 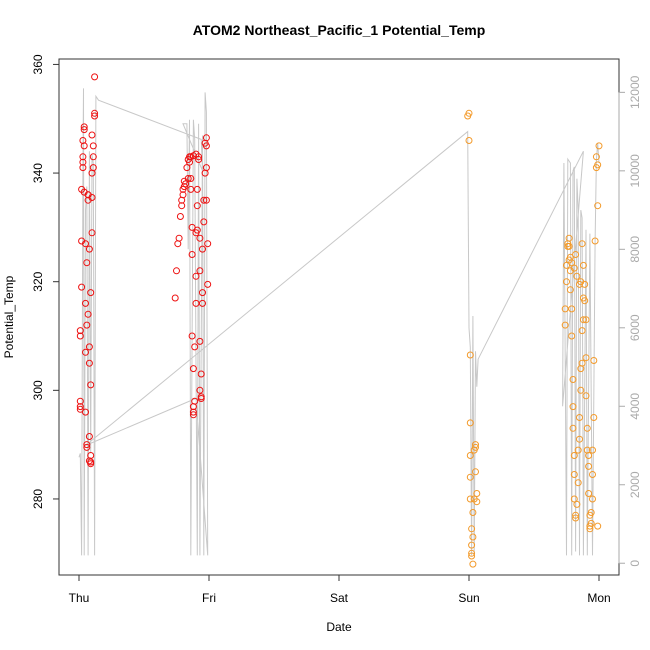 What do you see at coordinates (38, 173) in the screenshot?
I see `y-tick-label: 340` at bounding box center [38, 173].